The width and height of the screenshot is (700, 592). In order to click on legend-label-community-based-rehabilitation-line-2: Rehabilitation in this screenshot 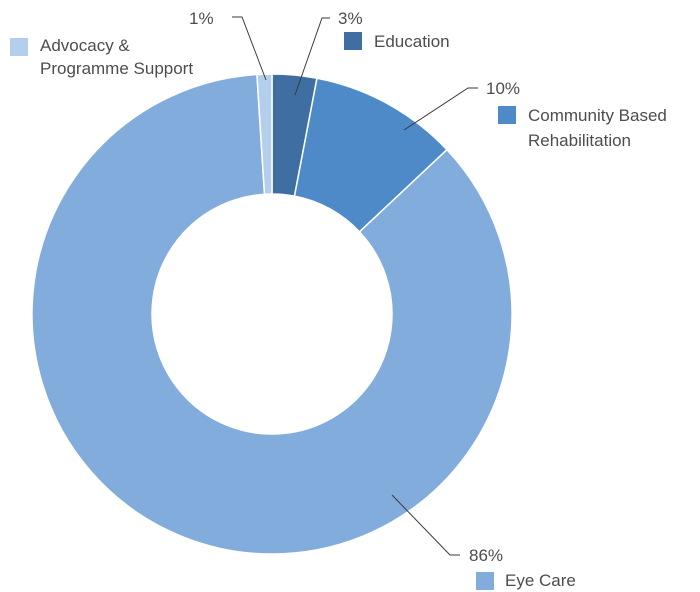, I will do `click(579, 140)`.